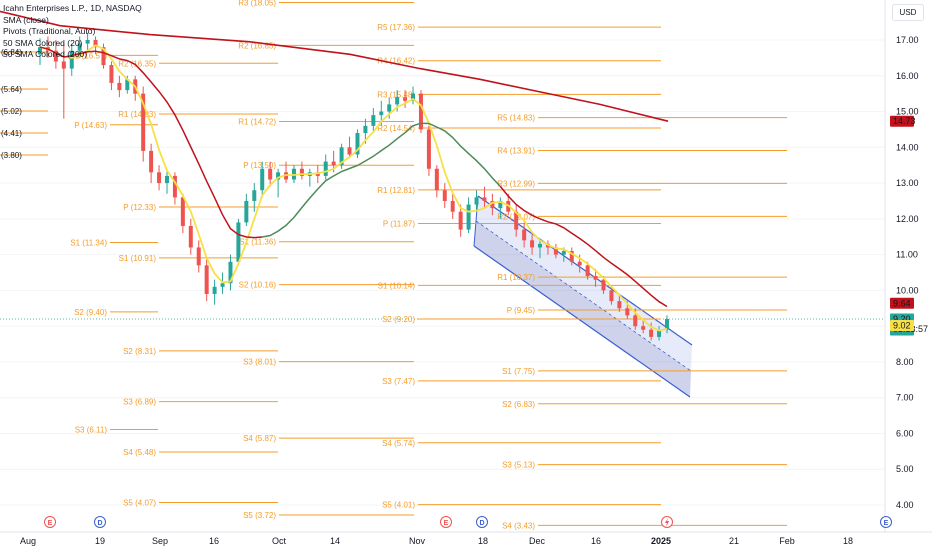  I want to click on pivot-label: S5 (4.07), so click(139, 502).